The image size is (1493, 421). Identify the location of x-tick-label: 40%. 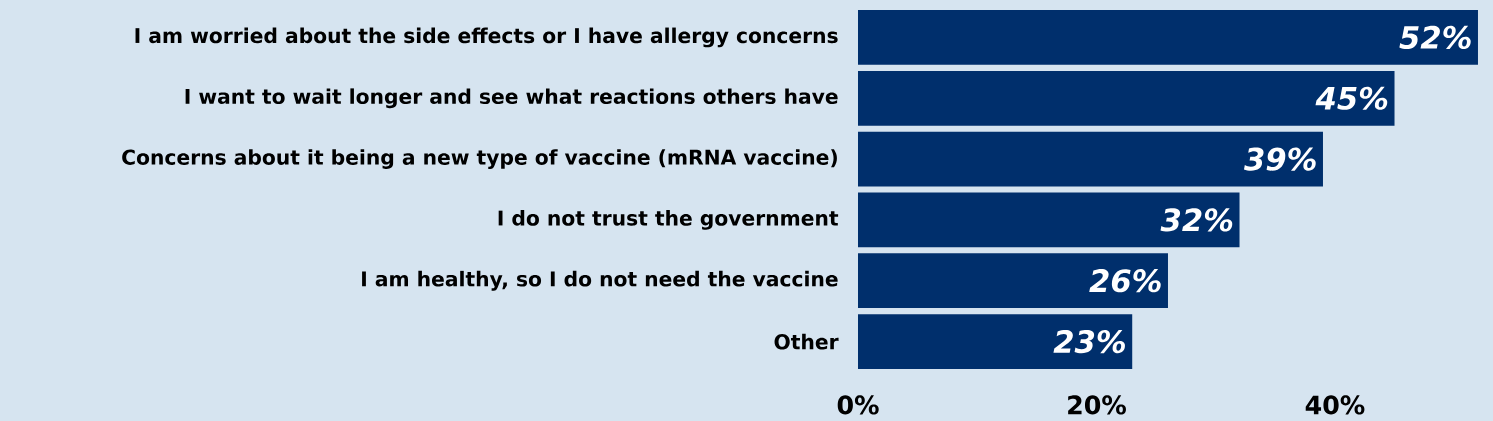
(1335, 405).